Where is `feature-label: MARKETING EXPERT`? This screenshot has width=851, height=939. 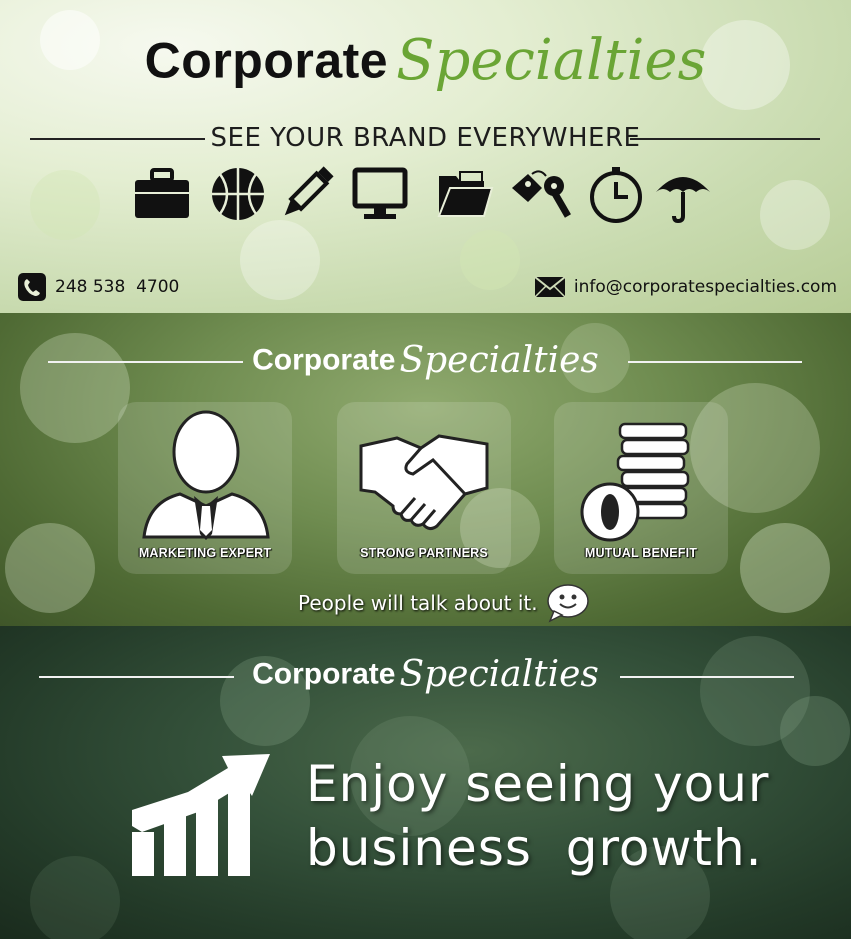 feature-label: MARKETING EXPERT is located at coordinates (205, 553).